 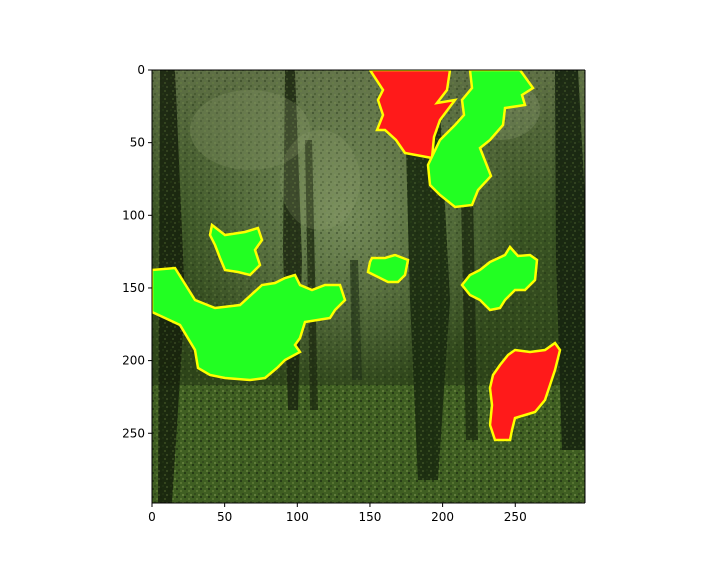 What do you see at coordinates (297, 517) in the screenshot?
I see `x-tick-label: 100` at bounding box center [297, 517].